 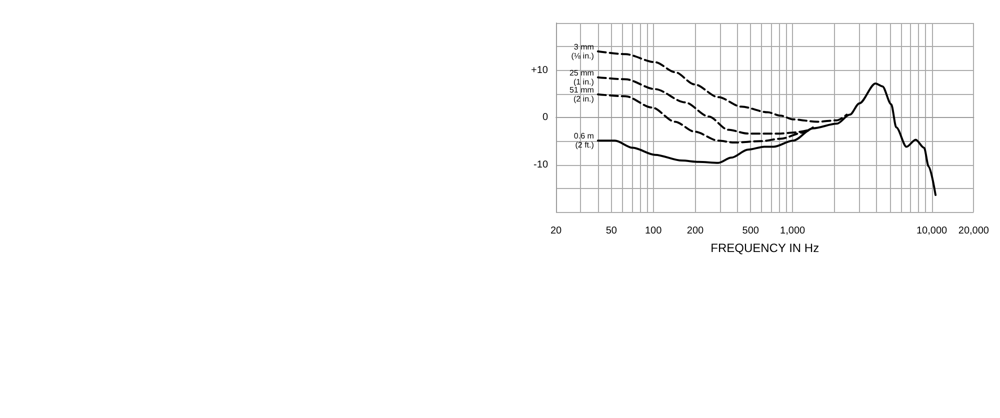 I want to click on x-tick-label: 500, so click(x=751, y=231).